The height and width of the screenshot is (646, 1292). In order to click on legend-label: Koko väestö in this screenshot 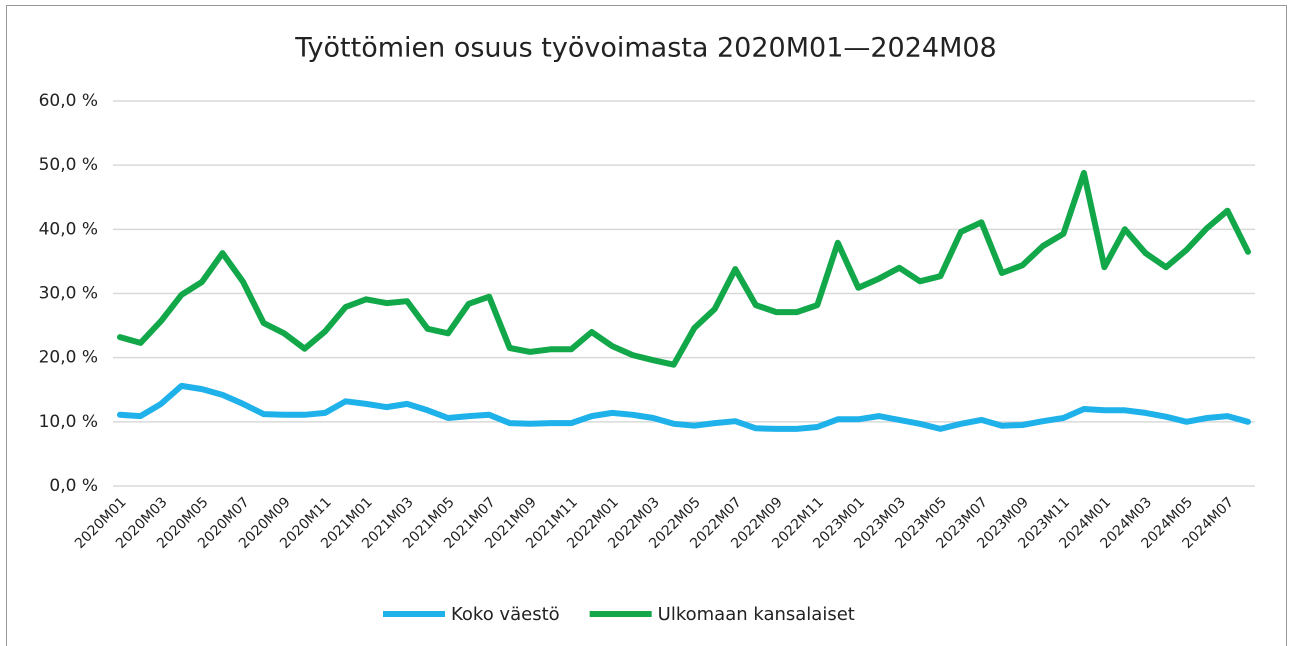, I will do `click(505, 614)`.